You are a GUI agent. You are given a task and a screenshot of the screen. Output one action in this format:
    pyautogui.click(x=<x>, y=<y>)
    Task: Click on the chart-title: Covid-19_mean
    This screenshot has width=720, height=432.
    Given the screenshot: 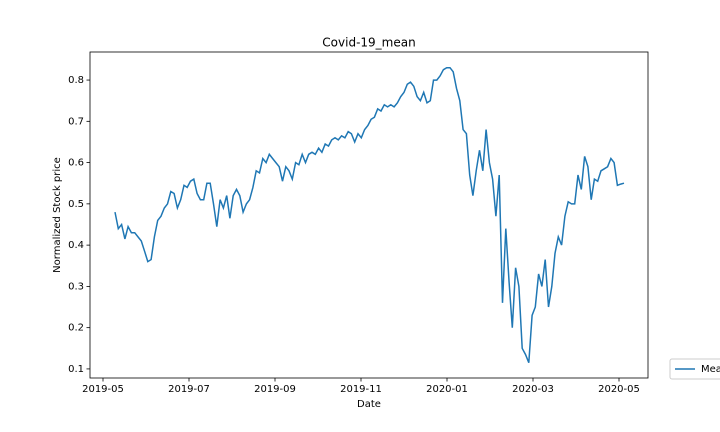 What is the action you would take?
    pyautogui.click(x=368, y=43)
    